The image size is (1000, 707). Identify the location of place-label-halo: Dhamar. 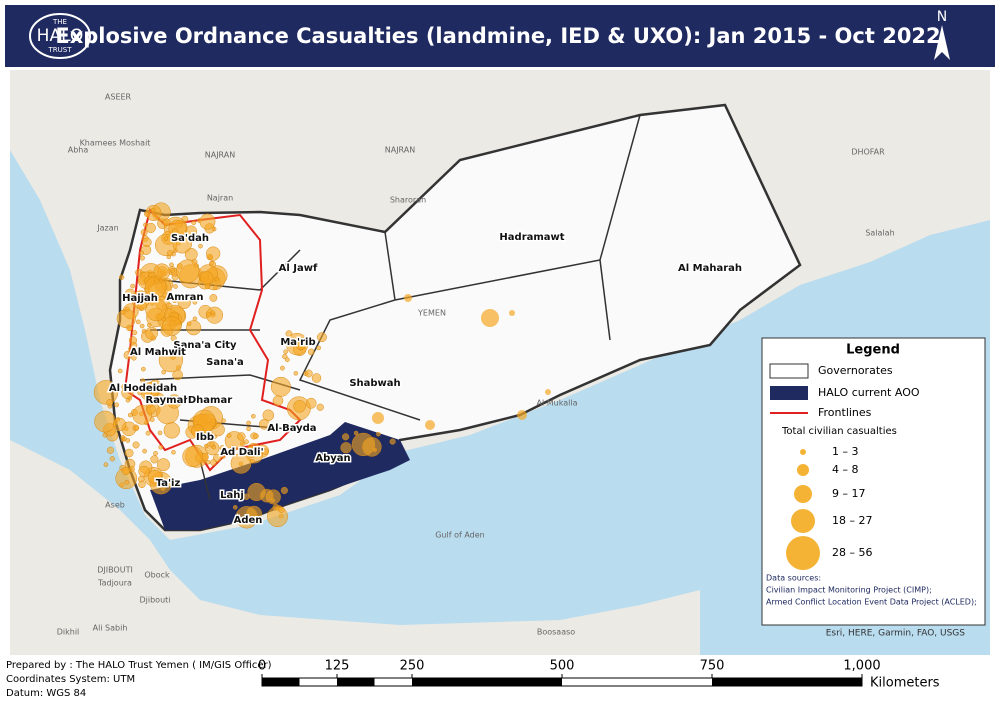
(210, 400).